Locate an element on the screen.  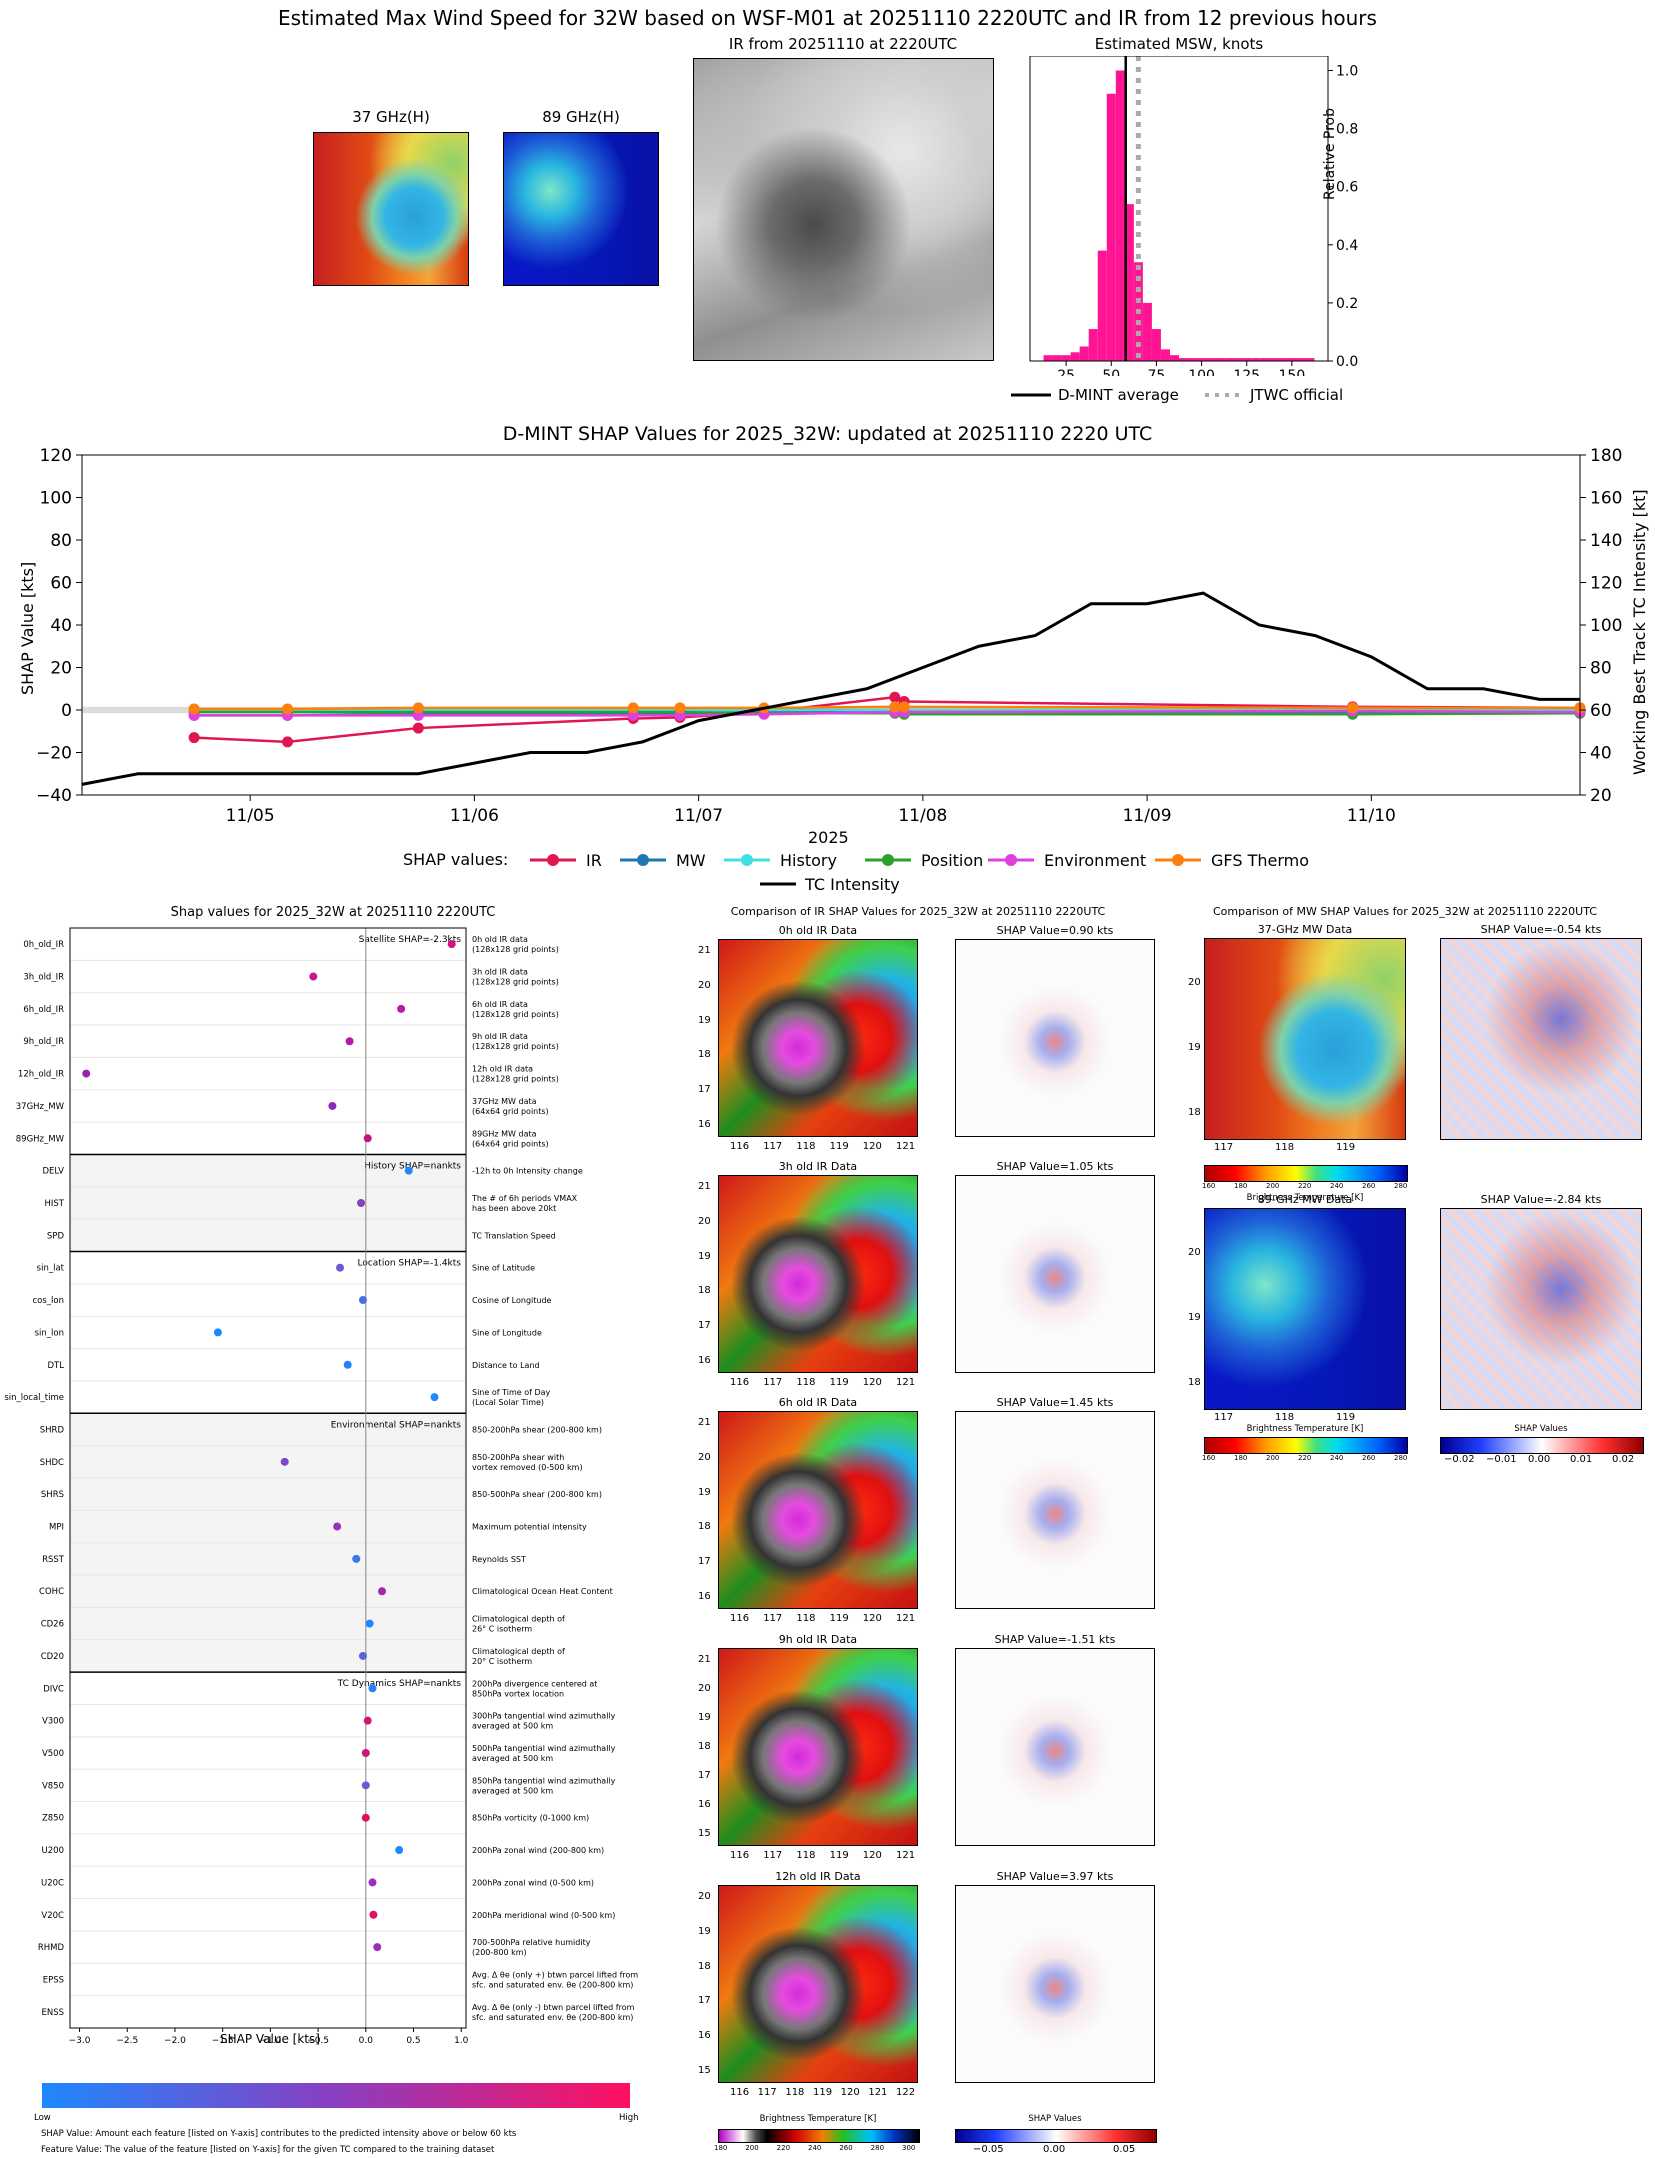
feature-desc: (128x128 grid points) is located at coordinates (515, 949).